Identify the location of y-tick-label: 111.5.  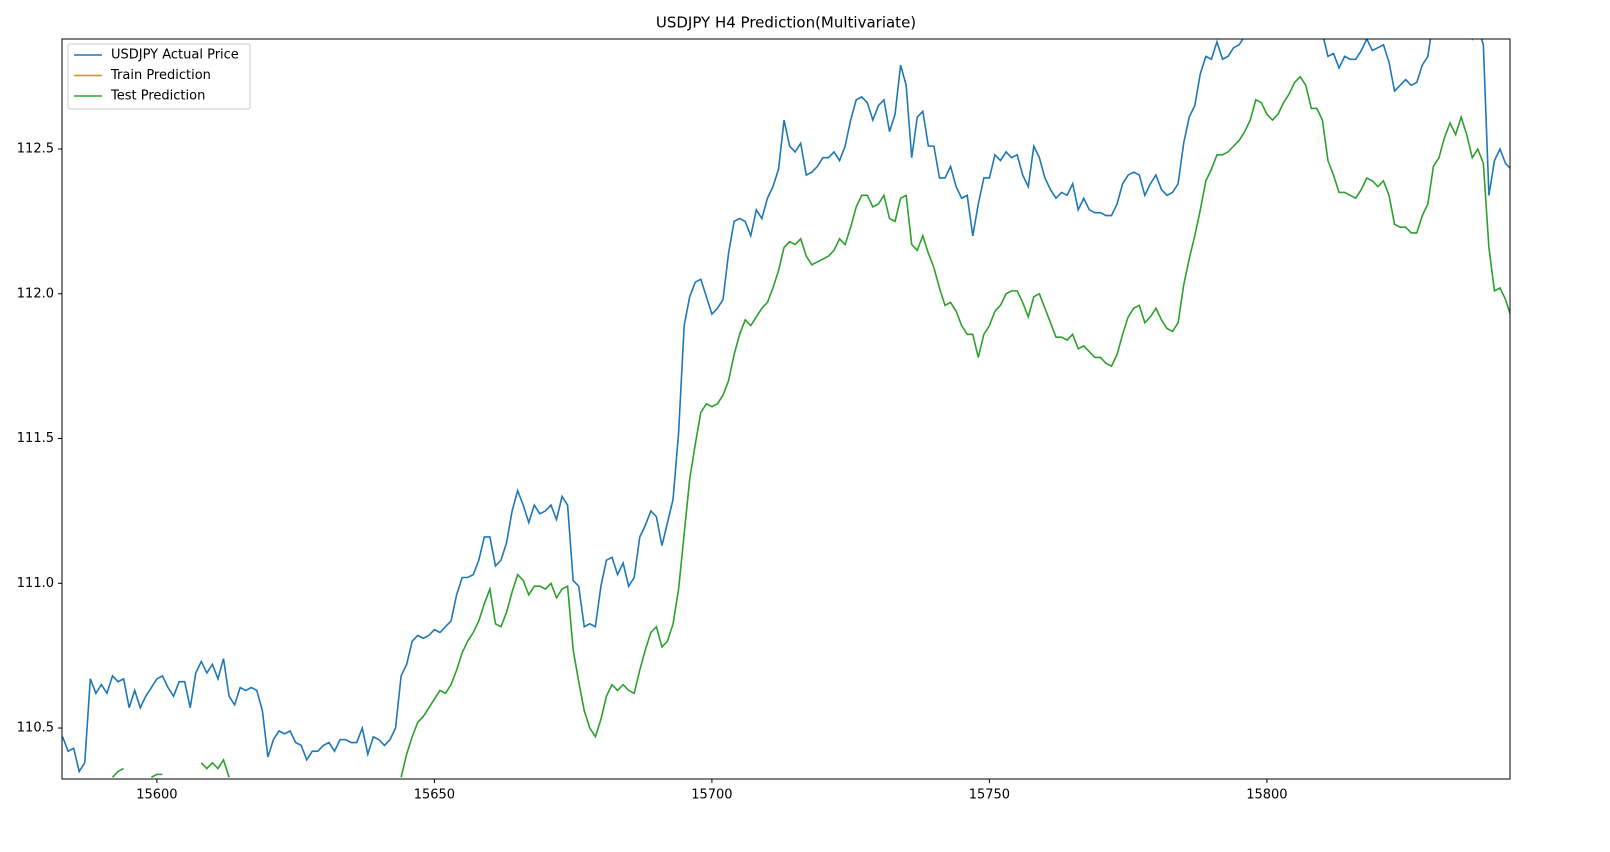
(35, 438).